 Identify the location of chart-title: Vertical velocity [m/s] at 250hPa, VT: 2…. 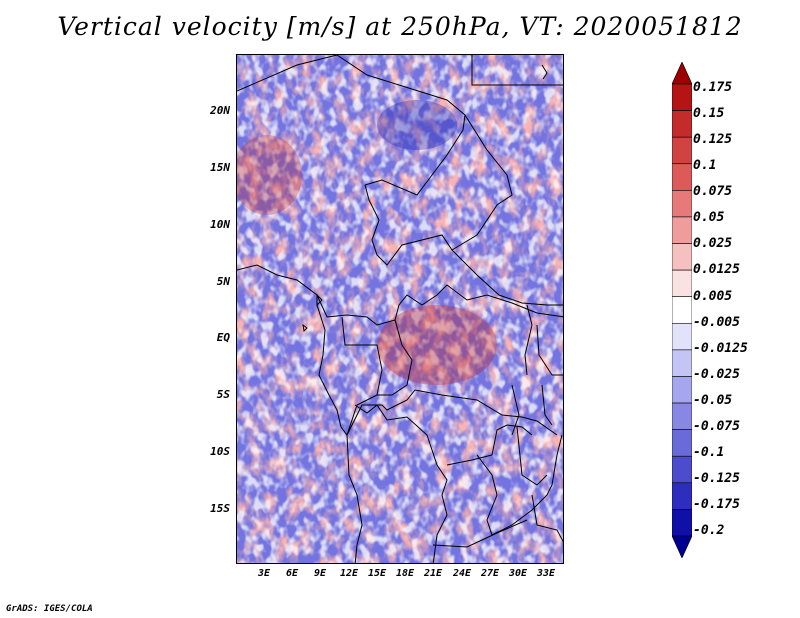
(400, 26).